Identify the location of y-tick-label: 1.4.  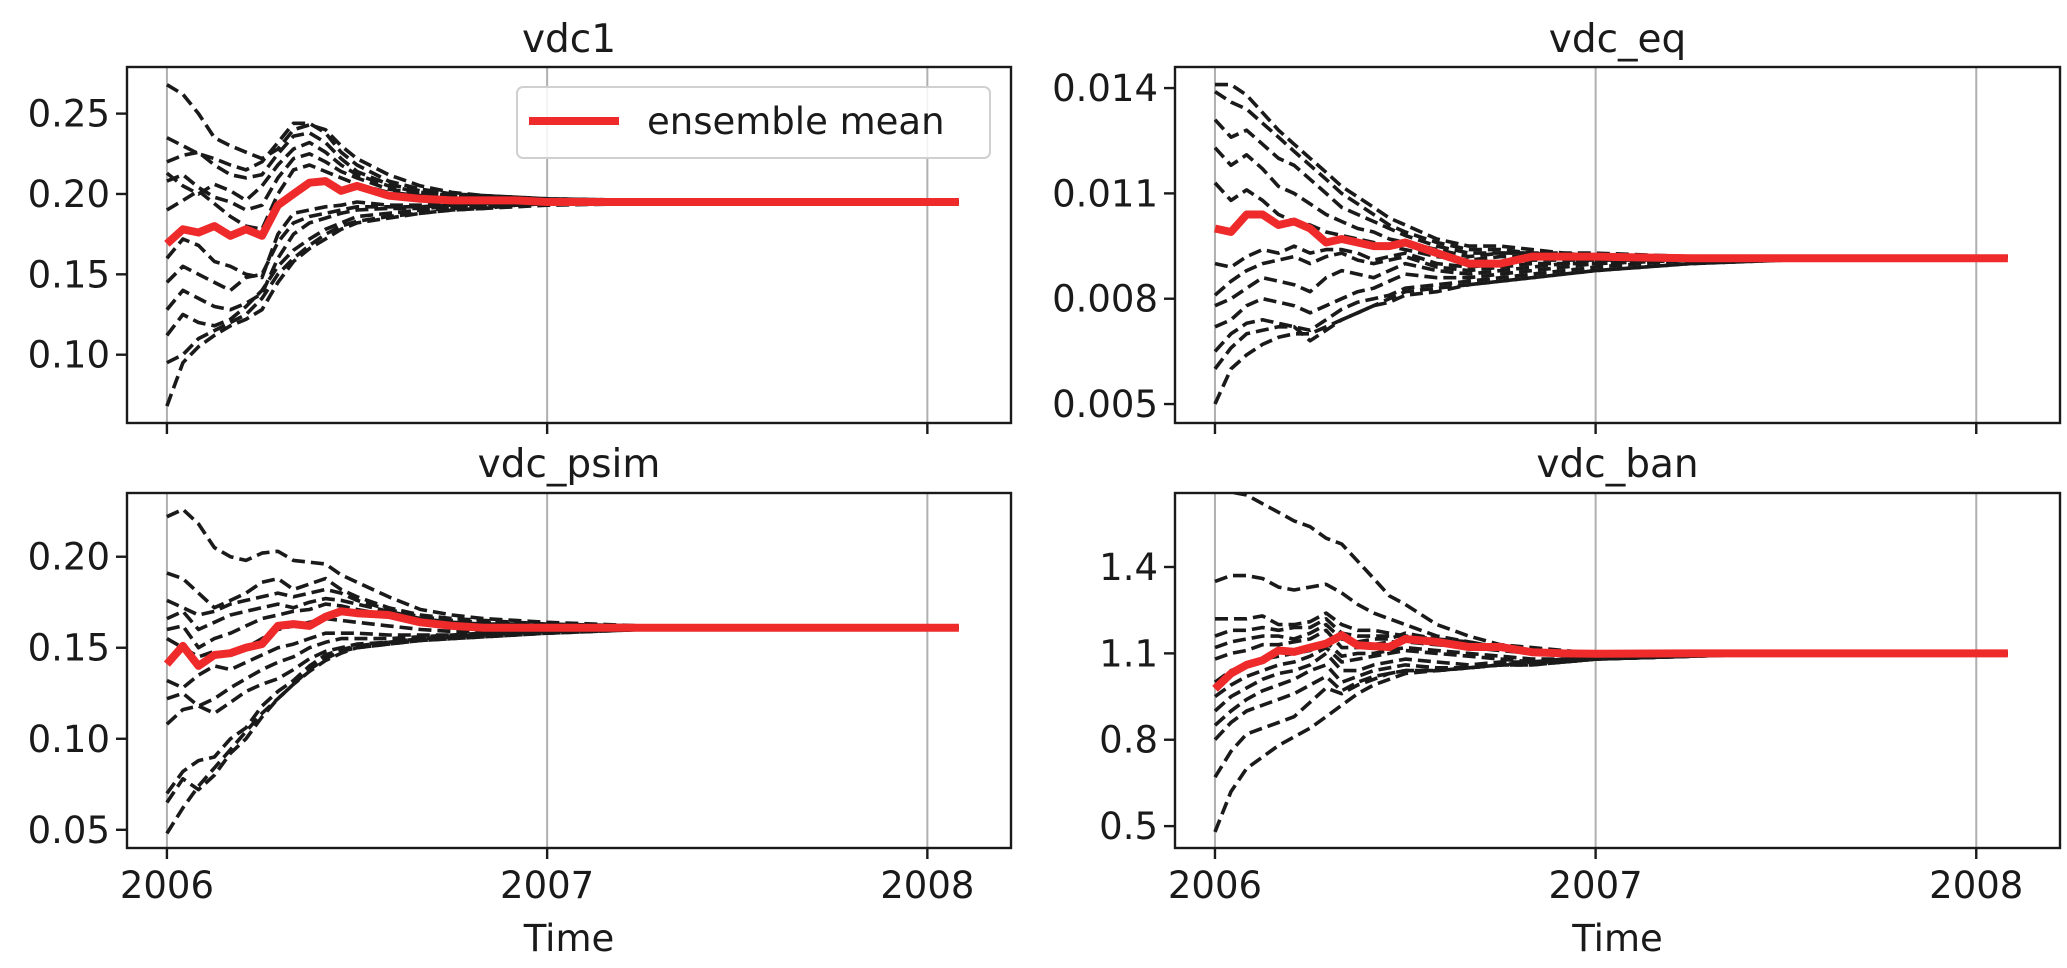
(1128, 567).